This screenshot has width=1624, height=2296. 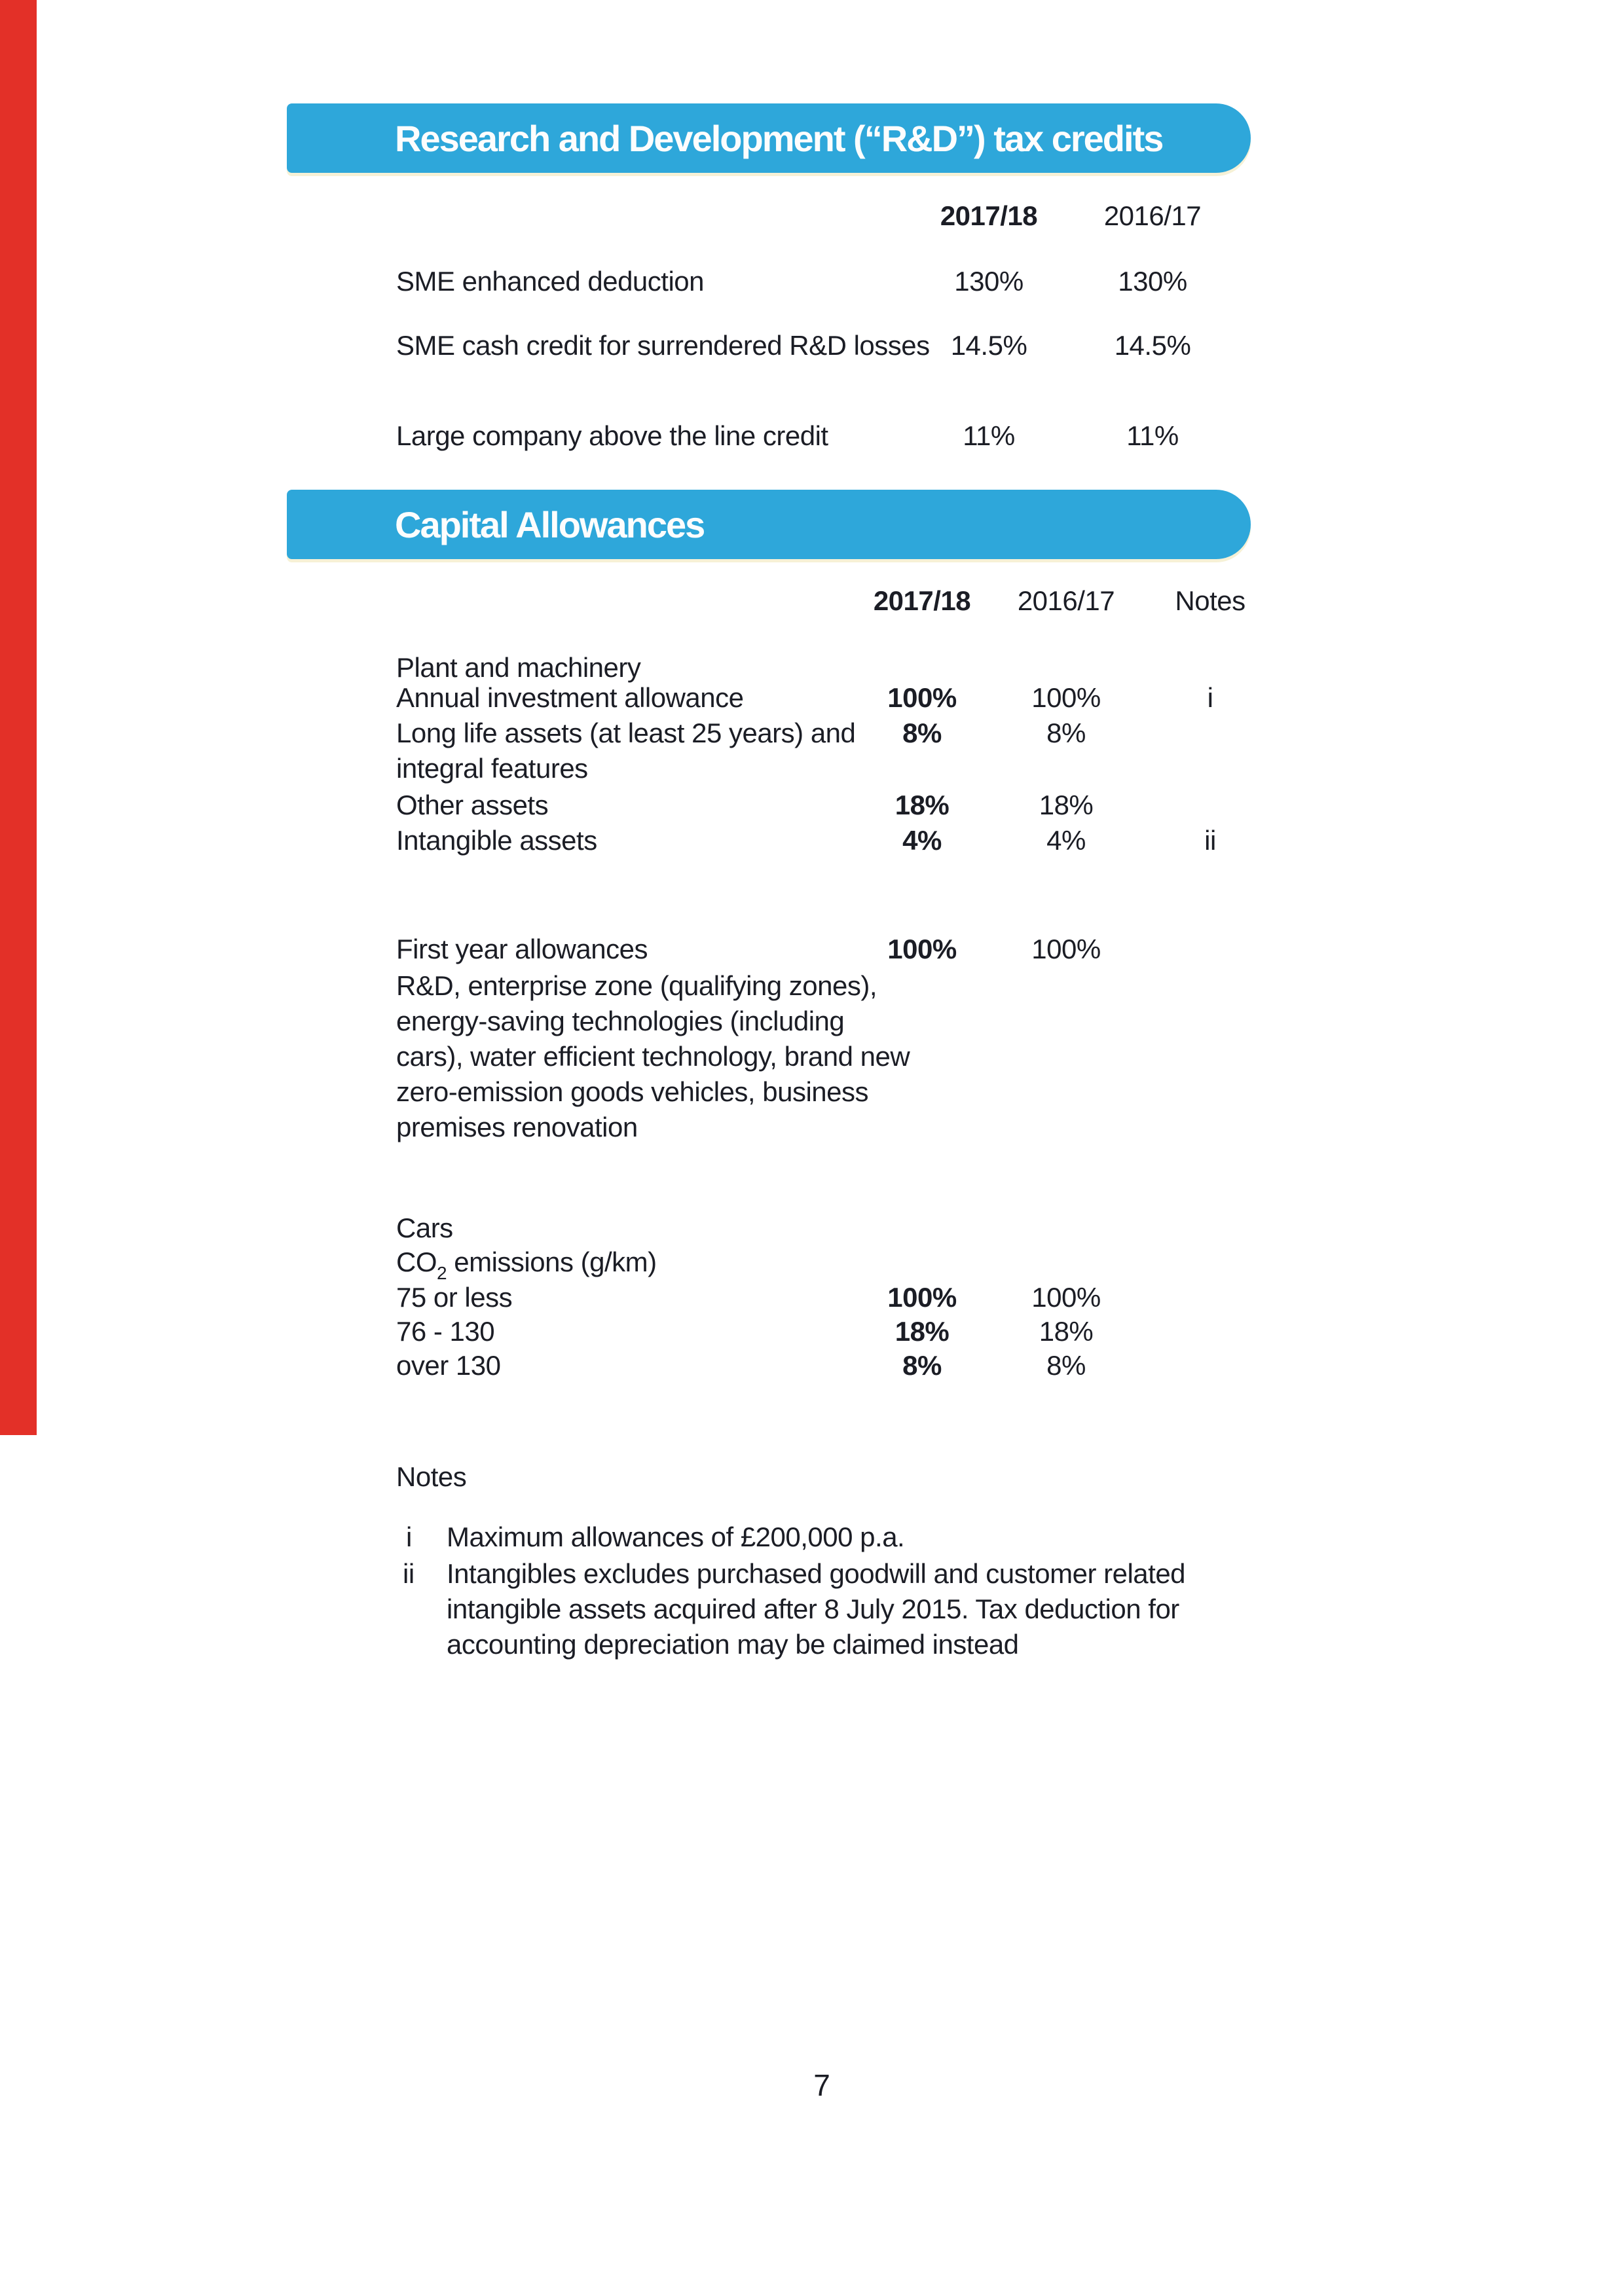 I want to click on ca-col-header-2016-17: 2016/17, so click(x=1066, y=600).